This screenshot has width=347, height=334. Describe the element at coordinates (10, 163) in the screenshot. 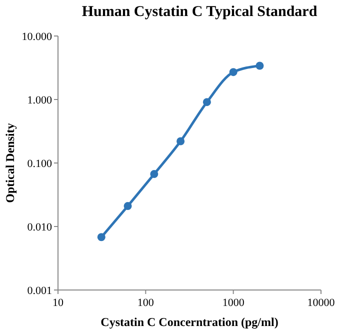

I see `y-axis-title: Optical Density` at that location.